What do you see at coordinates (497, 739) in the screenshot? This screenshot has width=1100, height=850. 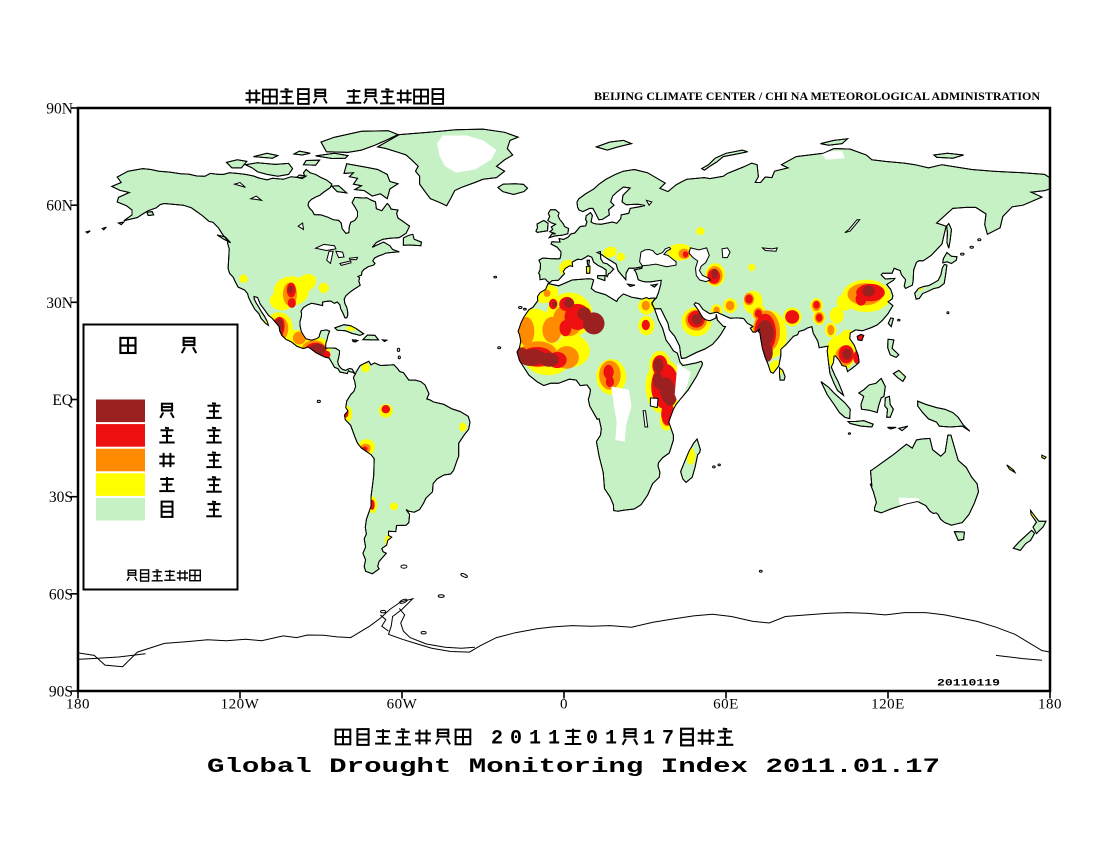 I see `svg-text: 2` at bounding box center [497, 739].